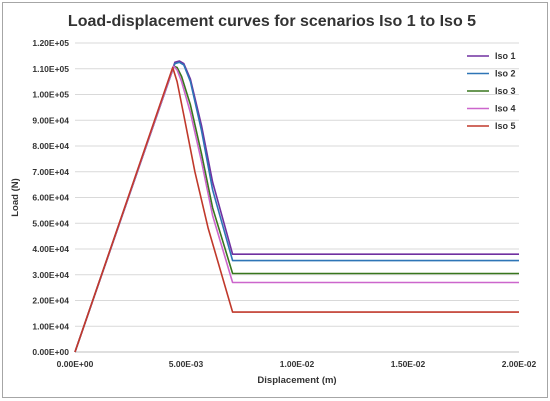 The height and width of the screenshot is (401, 550). I want to click on y-tick-label: 9.00E+04, so click(50, 120).